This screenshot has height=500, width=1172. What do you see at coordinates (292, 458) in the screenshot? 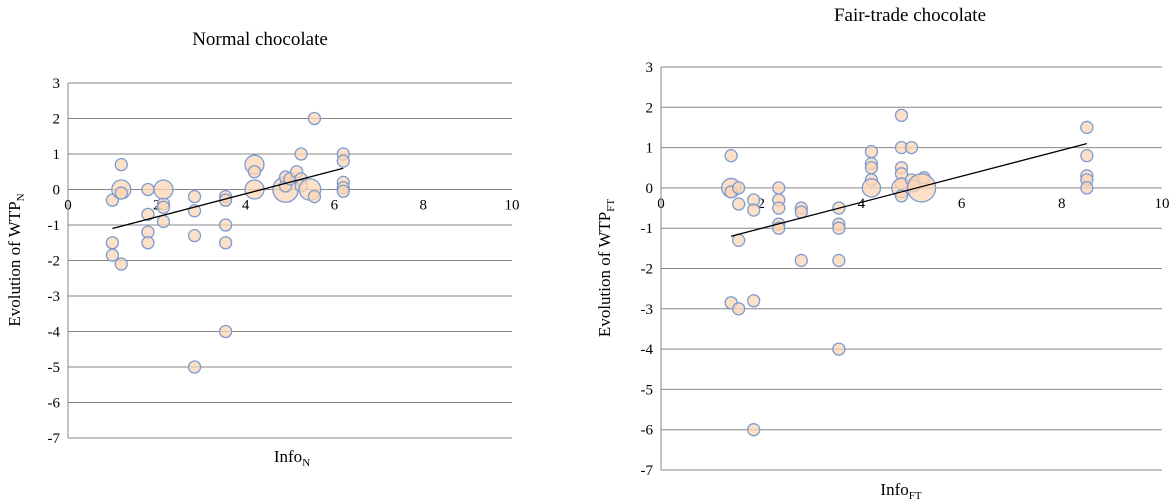
I see `x-axis-label: InfoN` at bounding box center [292, 458].